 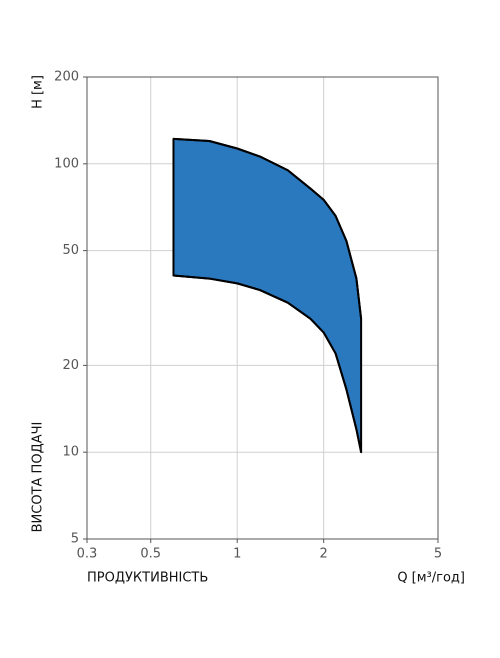 I want to click on x-axis-title: ПРОДУКТИВНІСТЬ, so click(x=147, y=578).